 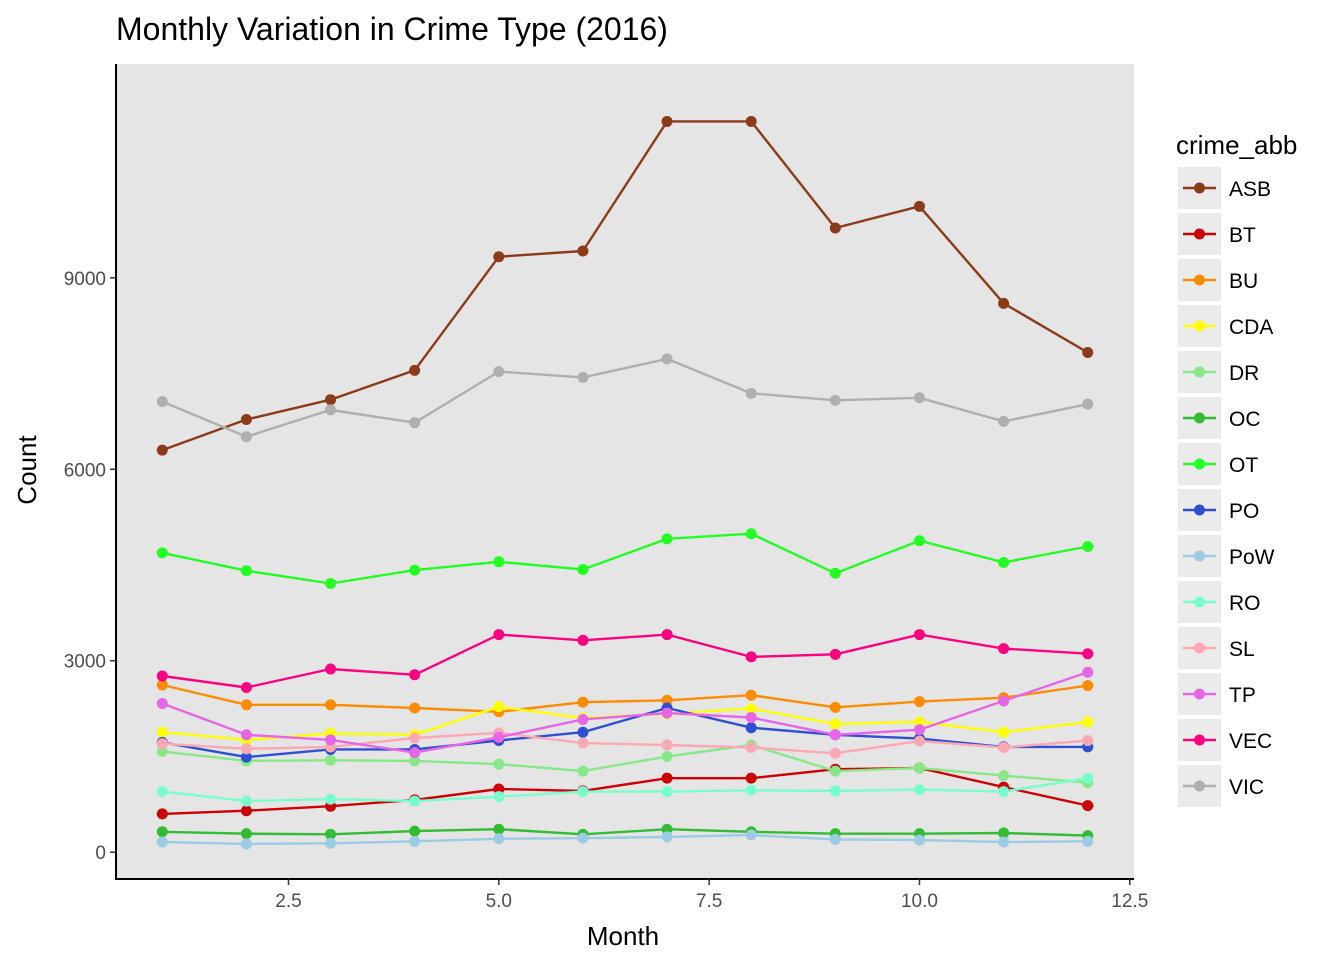 I want to click on series-ot, so click(x=625, y=559).